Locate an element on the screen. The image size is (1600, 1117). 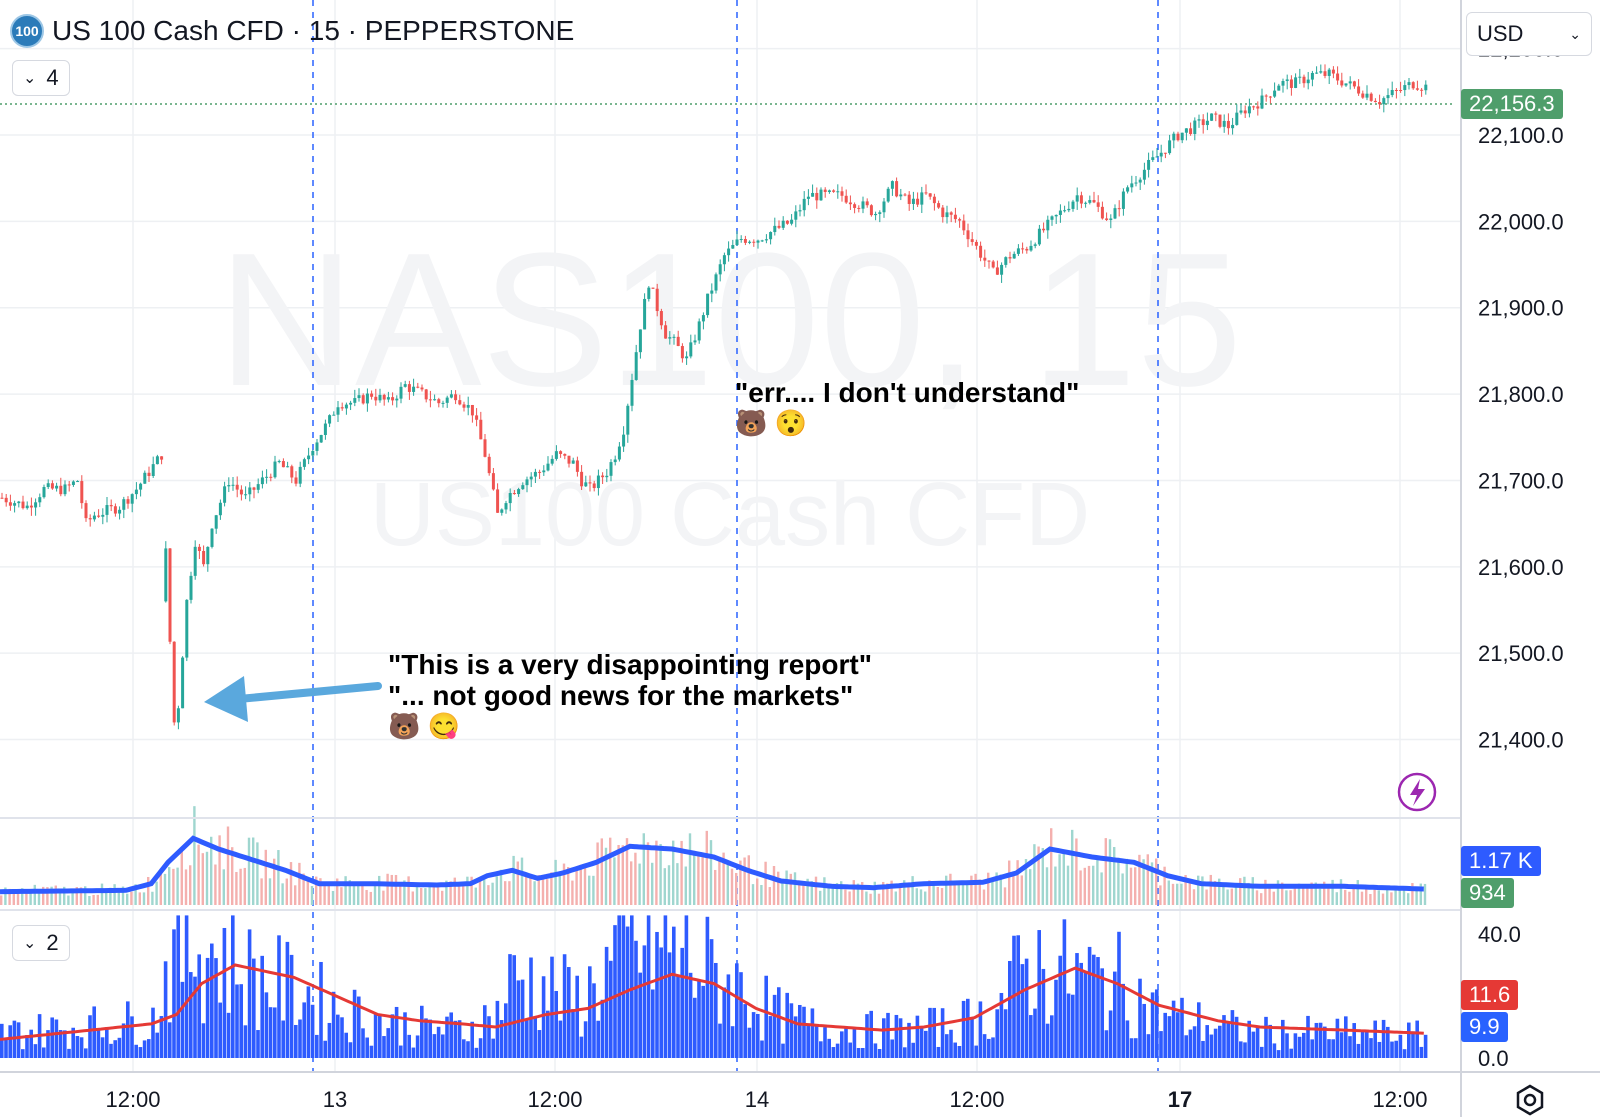
chart-header: 100 US 100 Cash CFD · 15 · PEPPERSTONE is located at coordinates (292, 31).